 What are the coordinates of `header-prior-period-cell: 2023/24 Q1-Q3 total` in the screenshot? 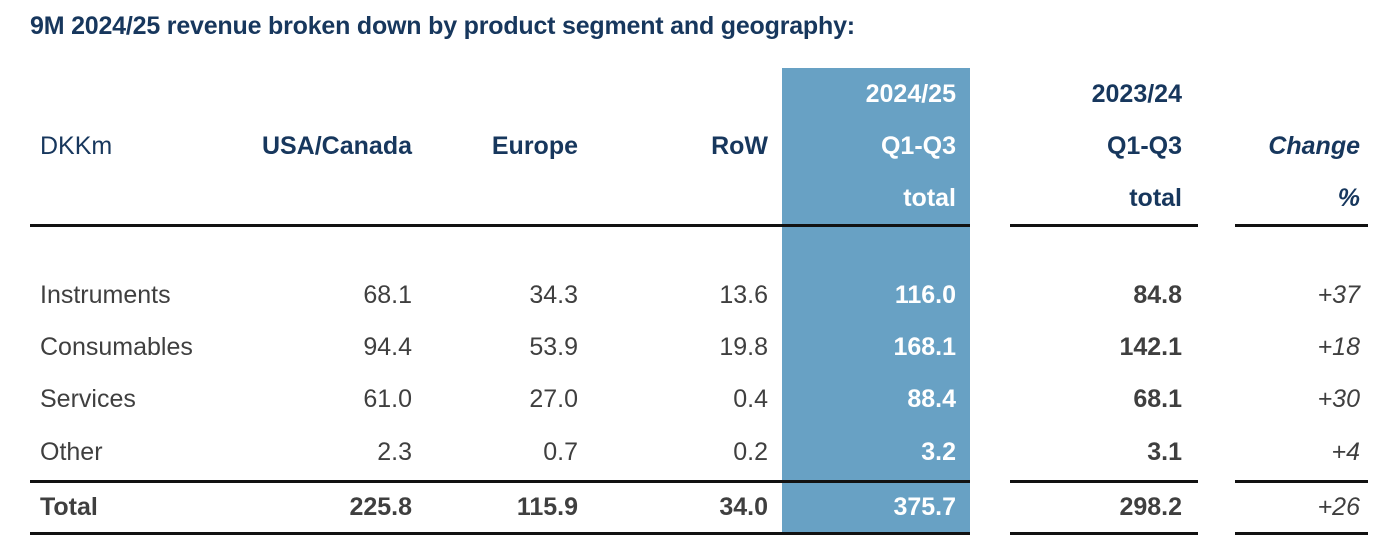 It's located at (1104, 147).